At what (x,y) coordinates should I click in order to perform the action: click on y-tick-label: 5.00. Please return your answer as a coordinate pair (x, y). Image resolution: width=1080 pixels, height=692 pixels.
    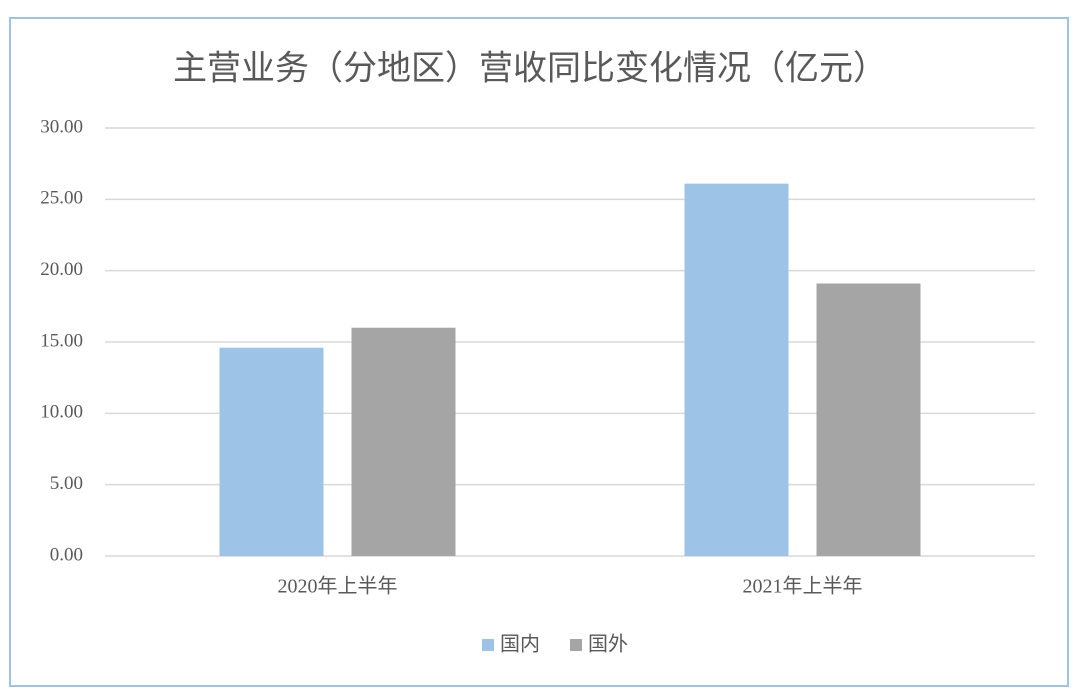
    Looking at the image, I should click on (66, 483).